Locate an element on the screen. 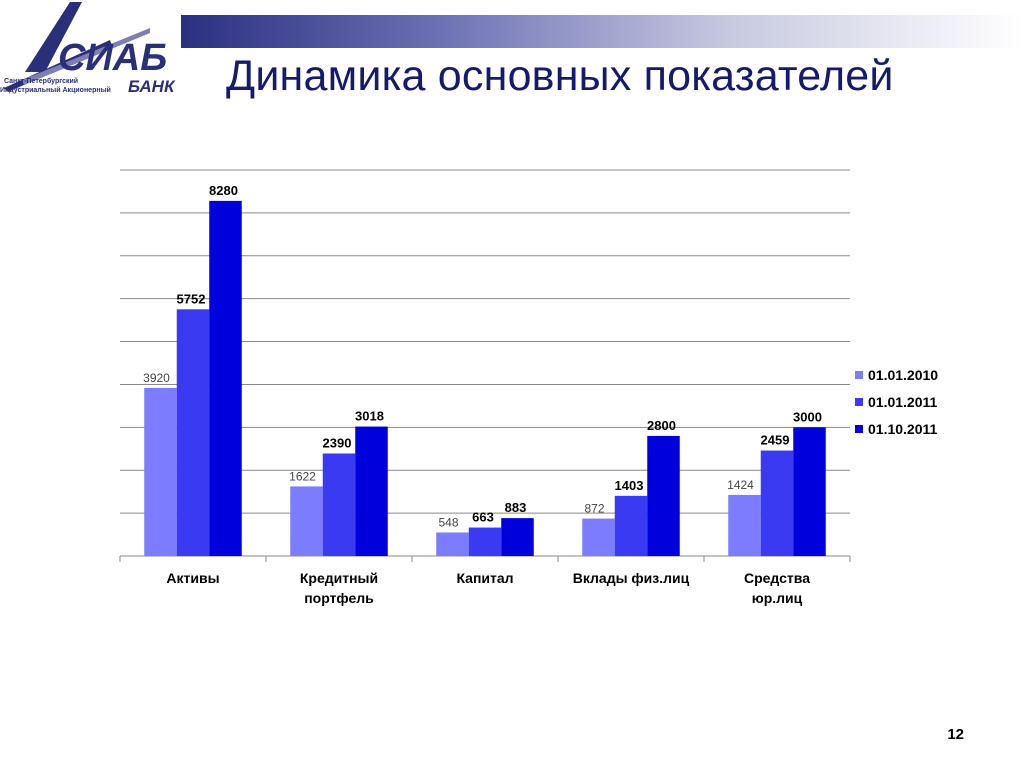  svg-text: Индустриальный Акционерный is located at coordinates (55, 90).